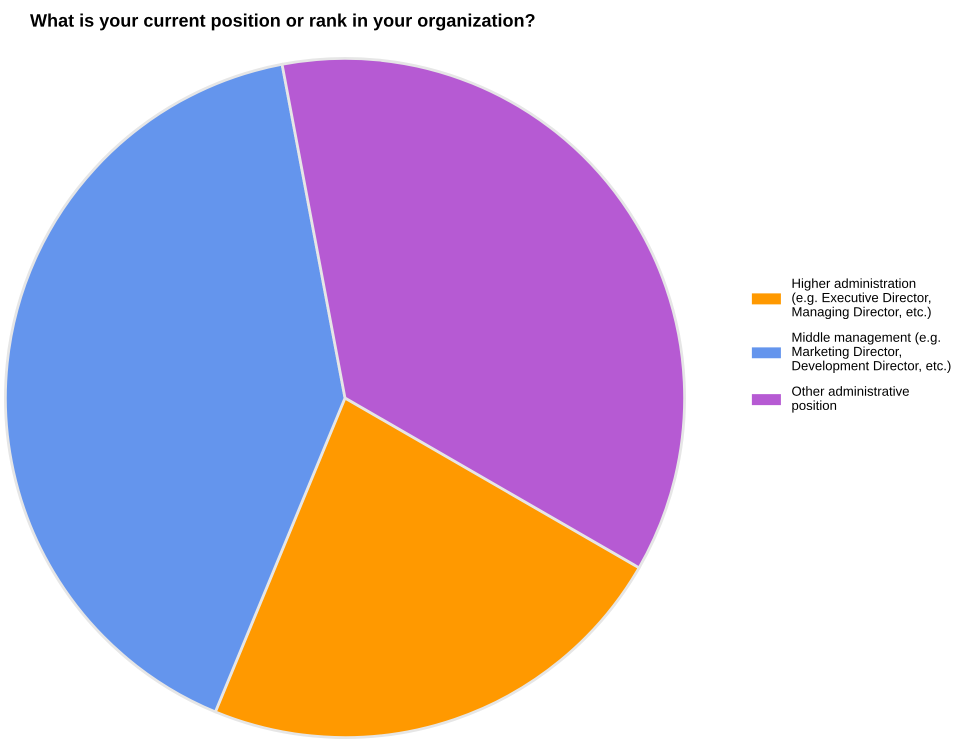 This screenshot has width=963, height=743. What do you see at coordinates (861, 299) in the screenshot?
I see `legend-label: Higher administration (e.g. Executive Director, Managing Director, etc.)` at bounding box center [861, 299].